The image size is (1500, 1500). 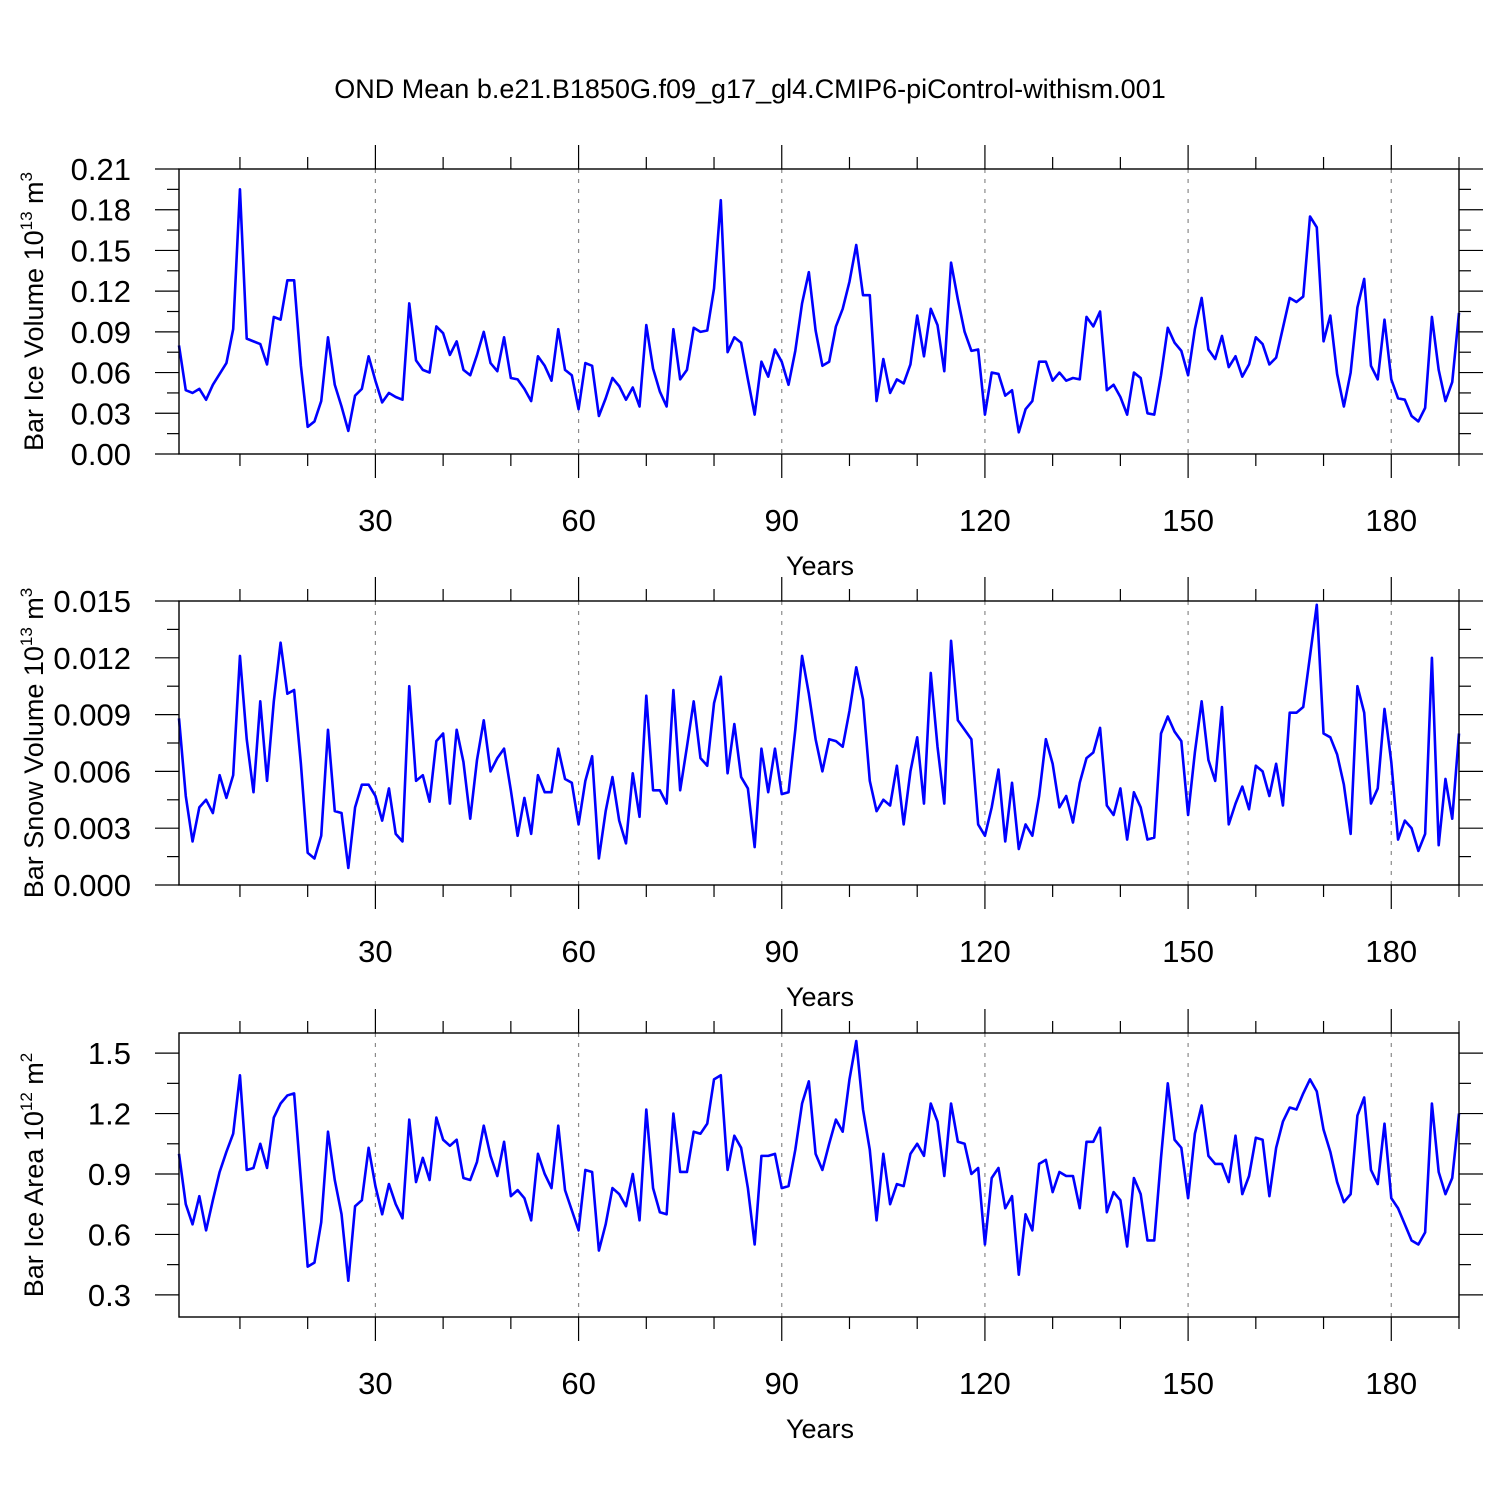 I want to click on y-tick-label: 0.3, so click(x=109, y=1295).